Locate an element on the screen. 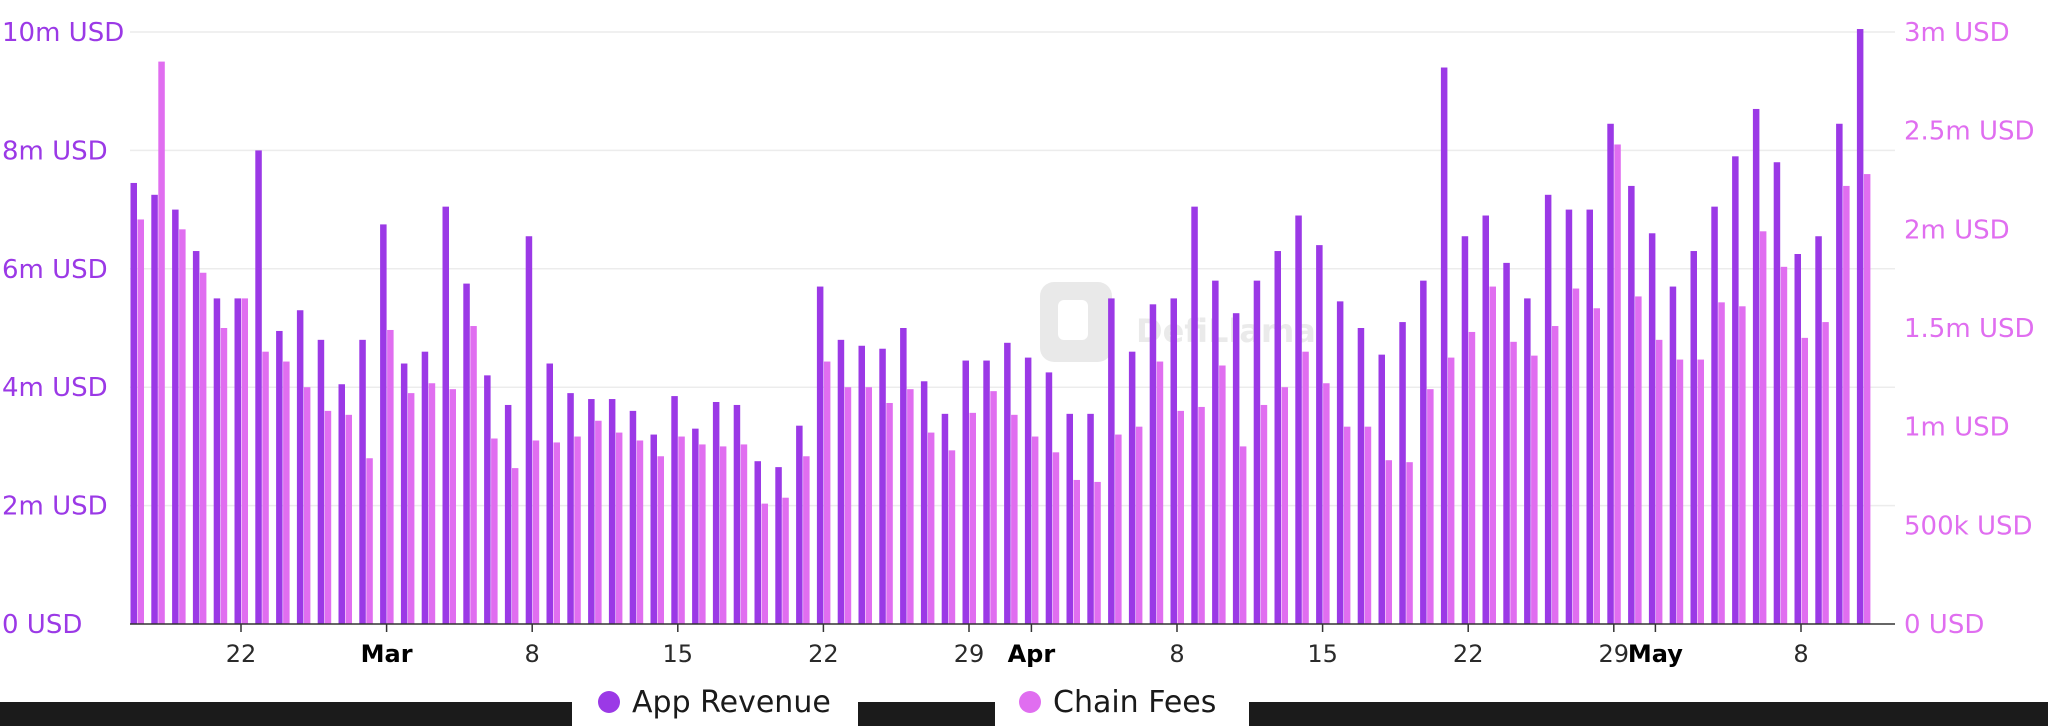 This screenshot has width=2048, height=726. right-y-tick-label: 0 USD is located at coordinates (1944, 625).